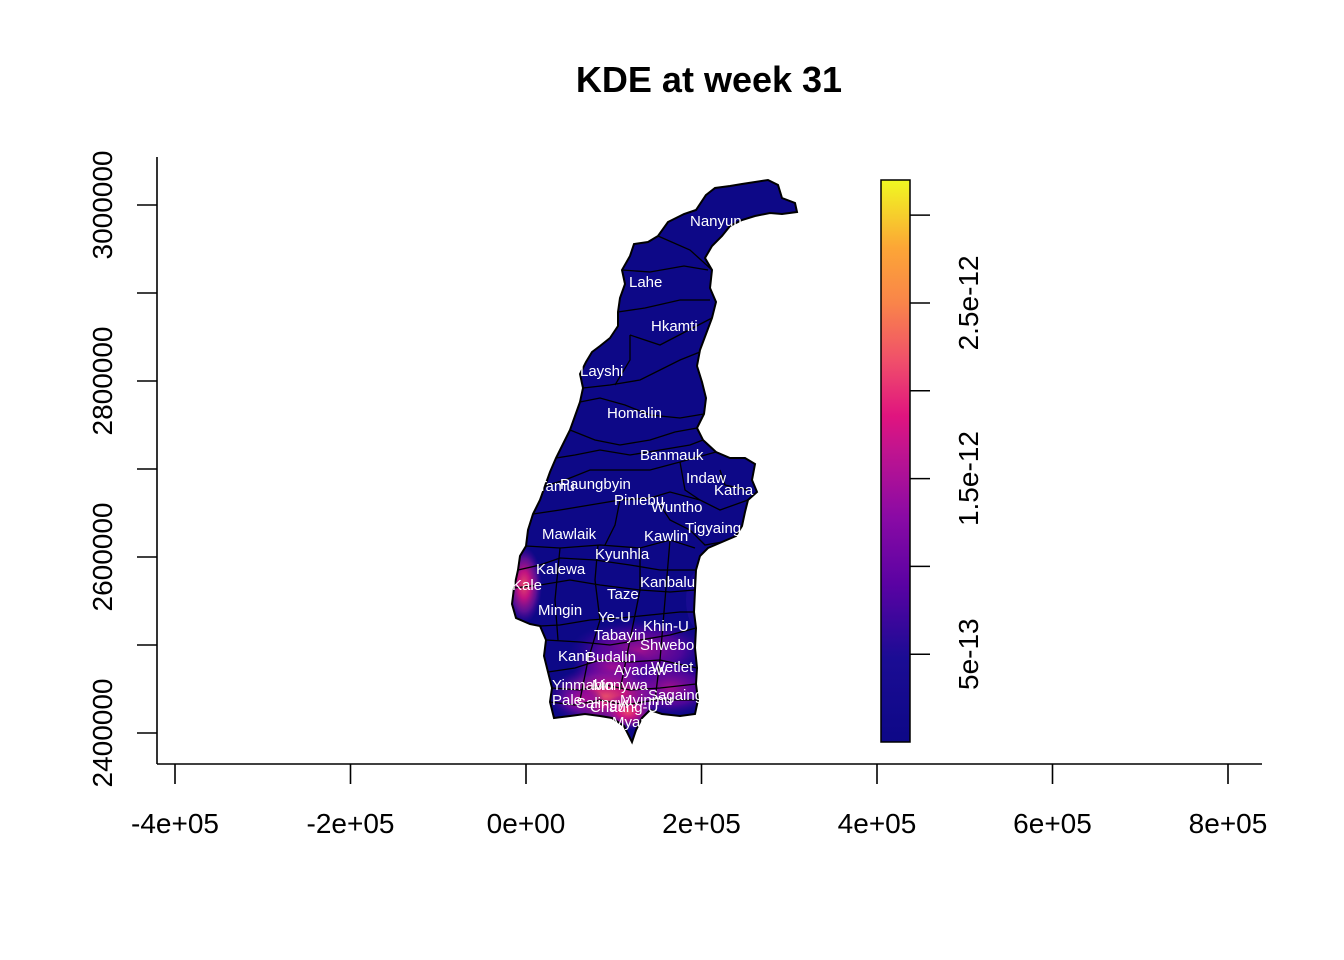 The height and width of the screenshot is (960, 1344). Describe the element at coordinates (676, 507) in the screenshot. I see `region-label: Wuntho` at that location.